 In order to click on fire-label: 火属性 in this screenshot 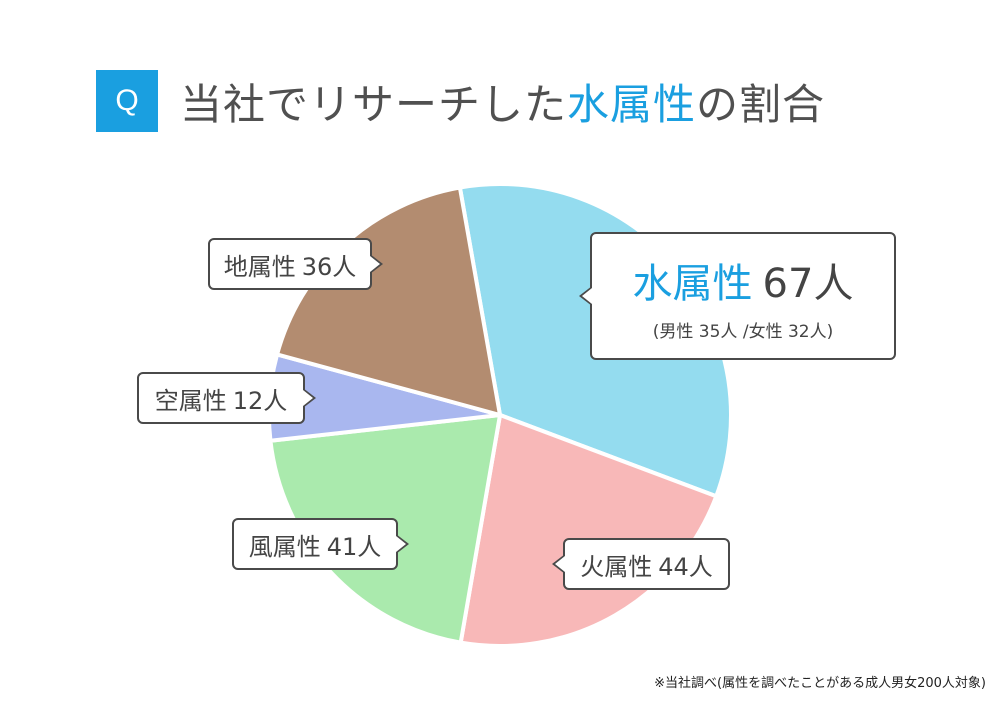, I will do `click(616, 566)`.